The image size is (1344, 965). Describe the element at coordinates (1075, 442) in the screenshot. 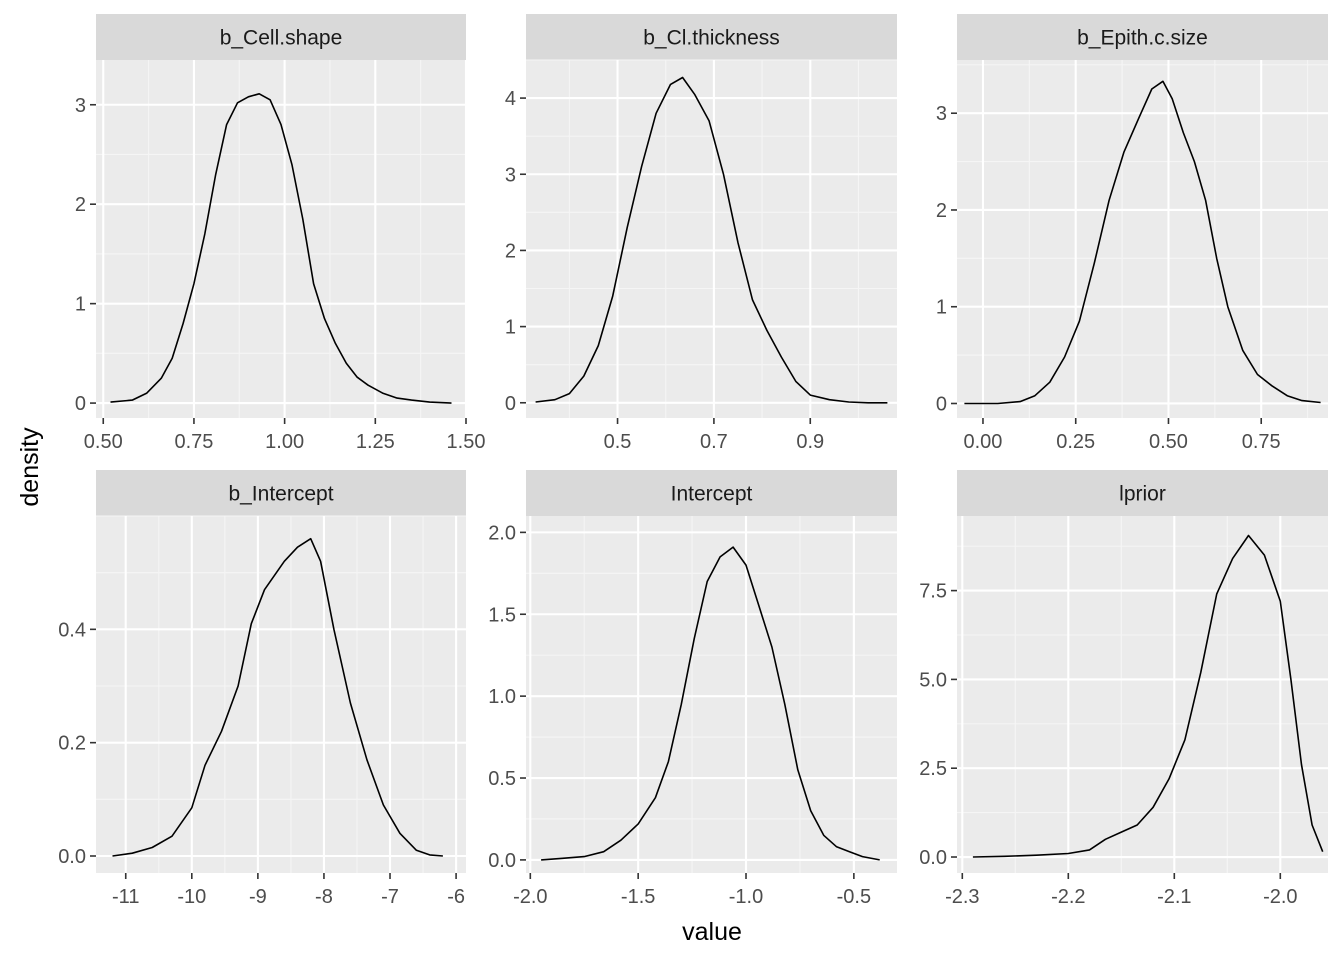

I see `x-tick-label: 0.25` at that location.